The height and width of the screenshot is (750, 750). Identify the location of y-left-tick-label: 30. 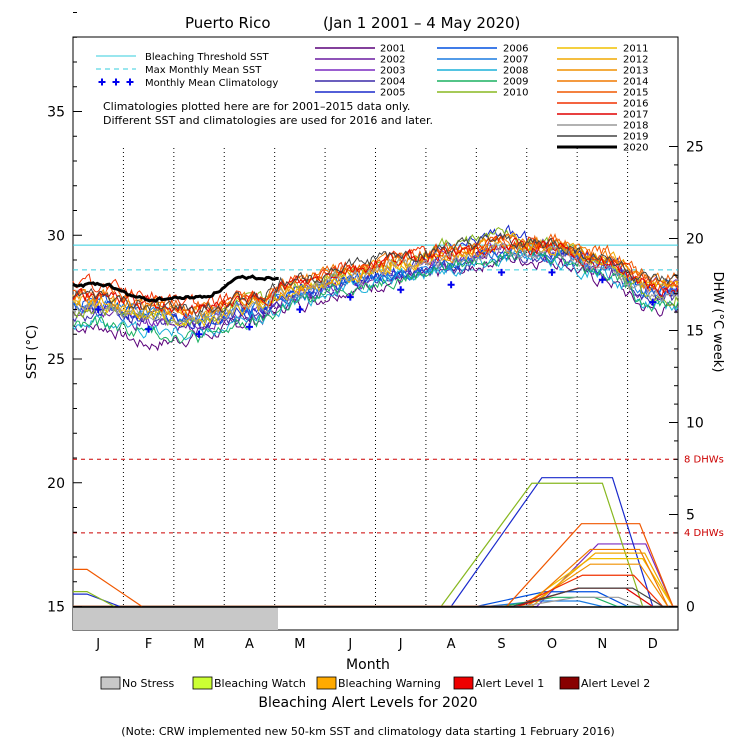
(56, 236).